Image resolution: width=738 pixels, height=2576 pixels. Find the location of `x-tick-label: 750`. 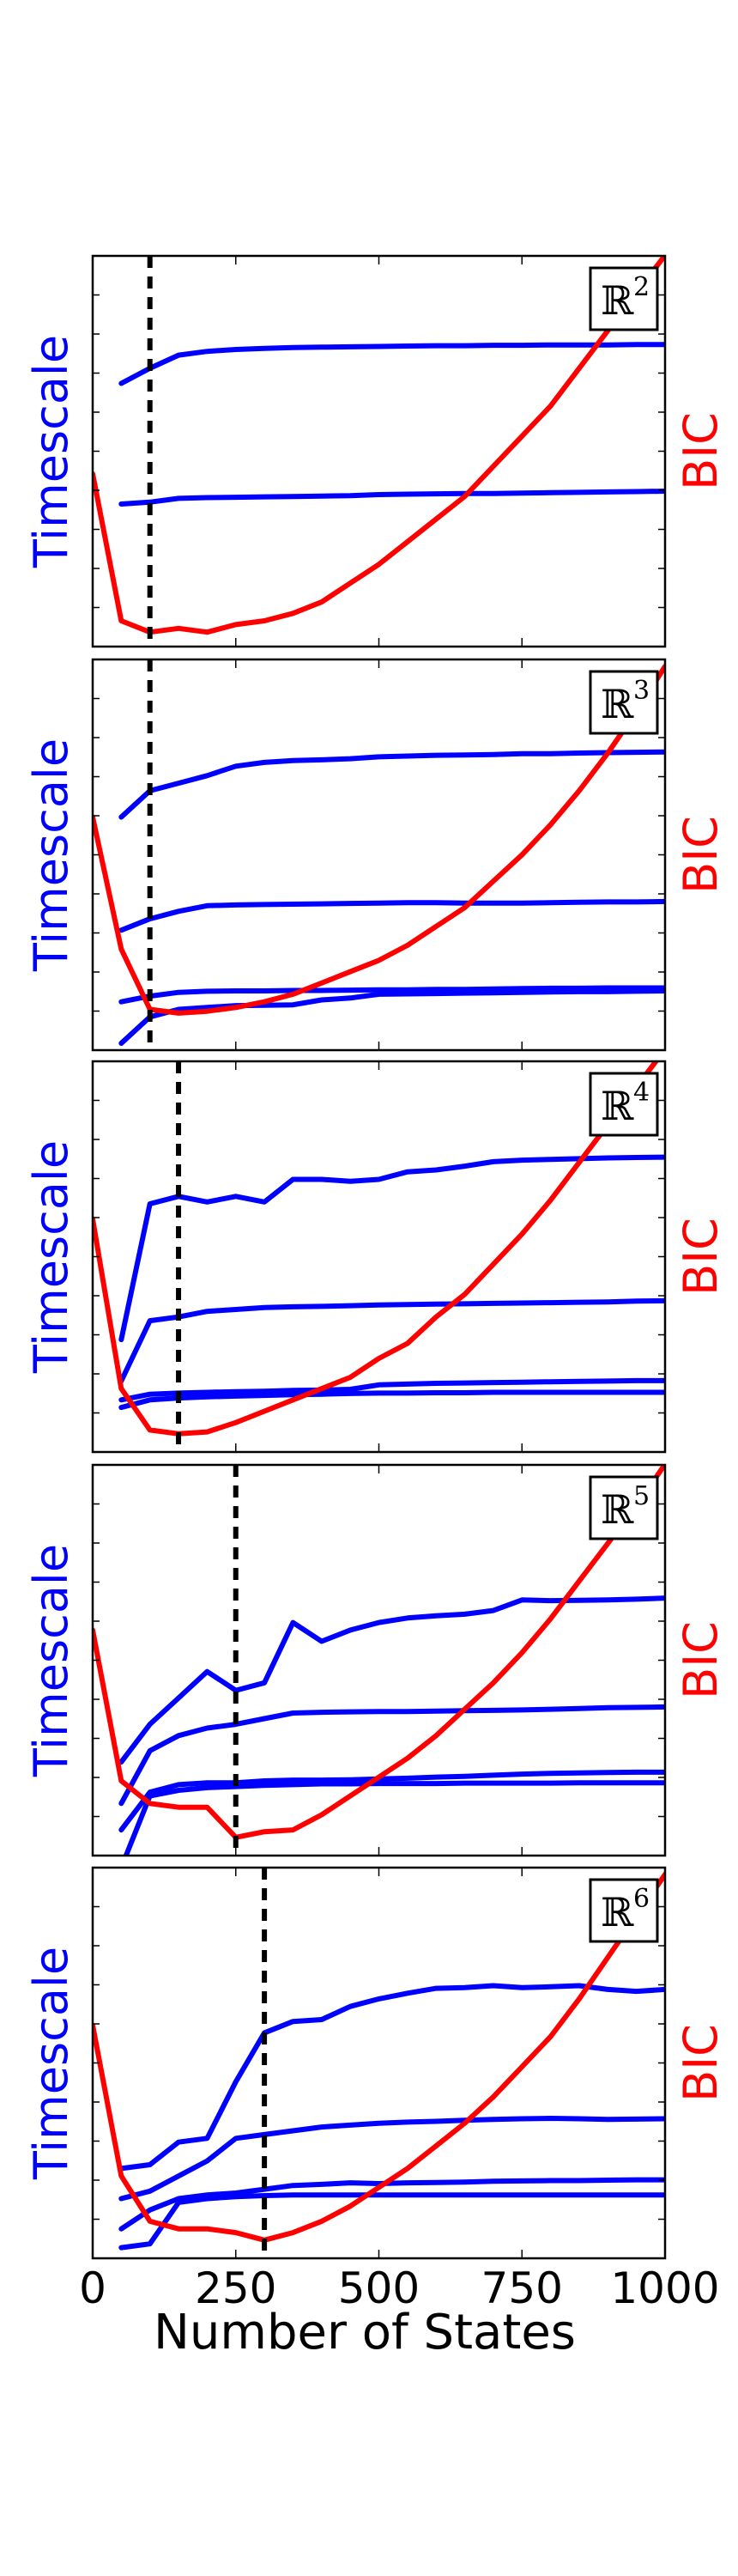

x-tick-label: 750 is located at coordinates (522, 2288).